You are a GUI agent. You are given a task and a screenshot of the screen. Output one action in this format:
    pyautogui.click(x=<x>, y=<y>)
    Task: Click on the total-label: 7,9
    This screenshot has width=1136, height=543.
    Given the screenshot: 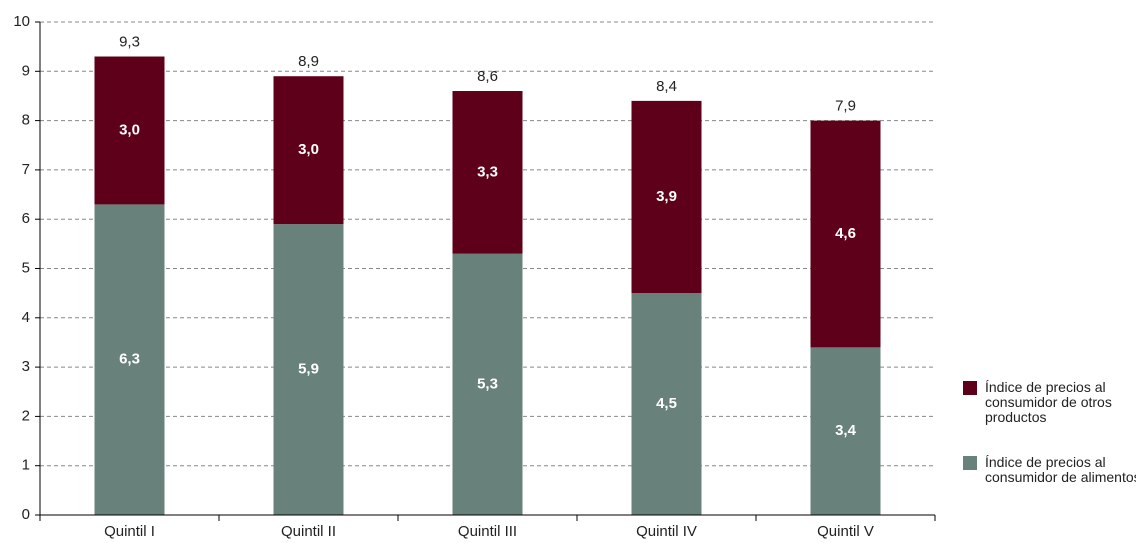 What is the action you would take?
    pyautogui.click(x=845, y=106)
    